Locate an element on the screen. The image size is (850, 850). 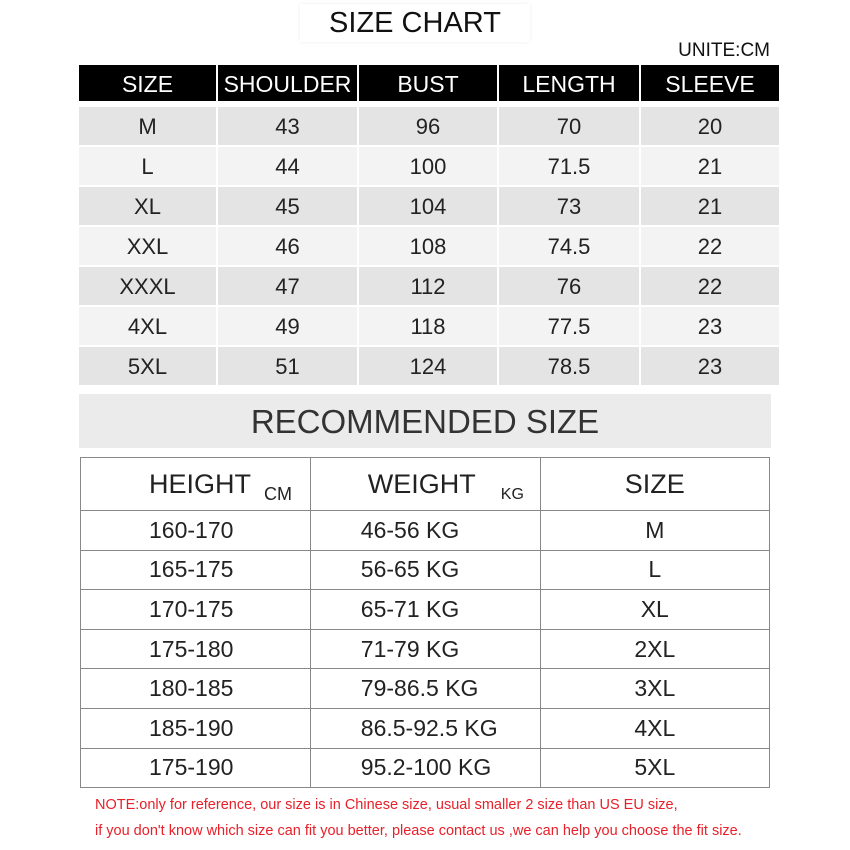
table-cell: 71.5 is located at coordinates (569, 166).